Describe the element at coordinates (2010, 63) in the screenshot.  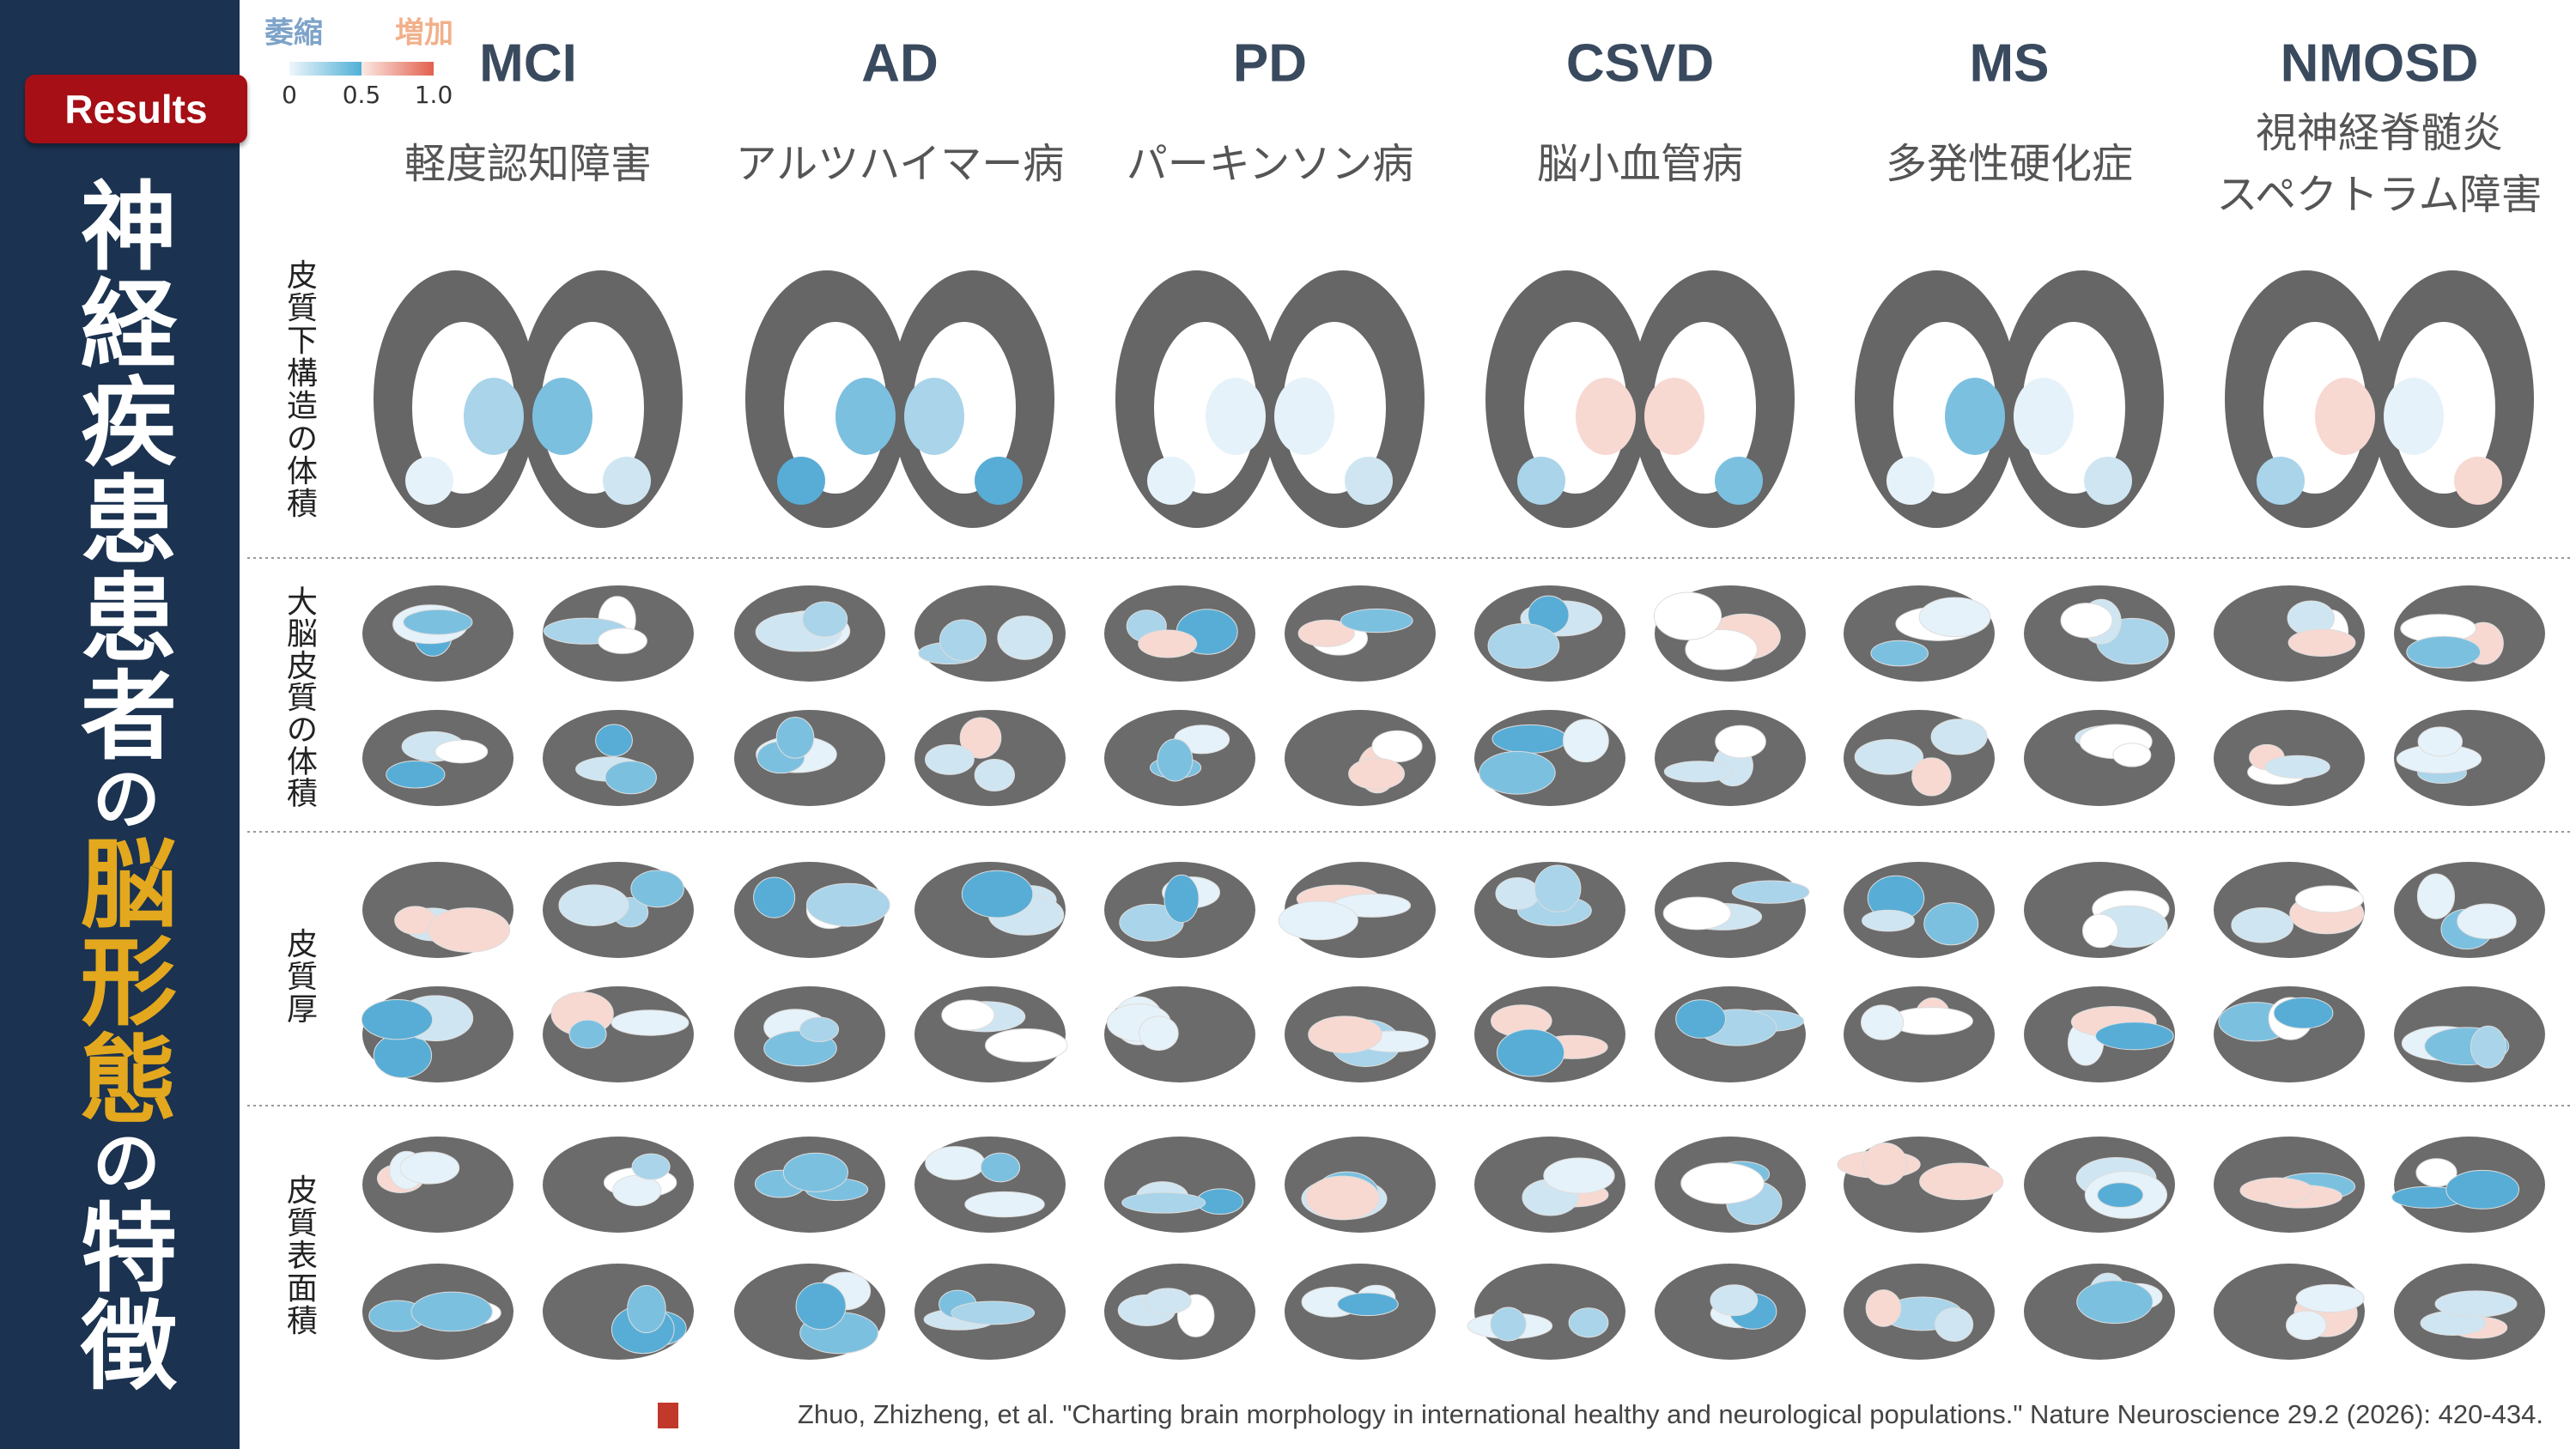
I see `column-abbr: MS` at that location.